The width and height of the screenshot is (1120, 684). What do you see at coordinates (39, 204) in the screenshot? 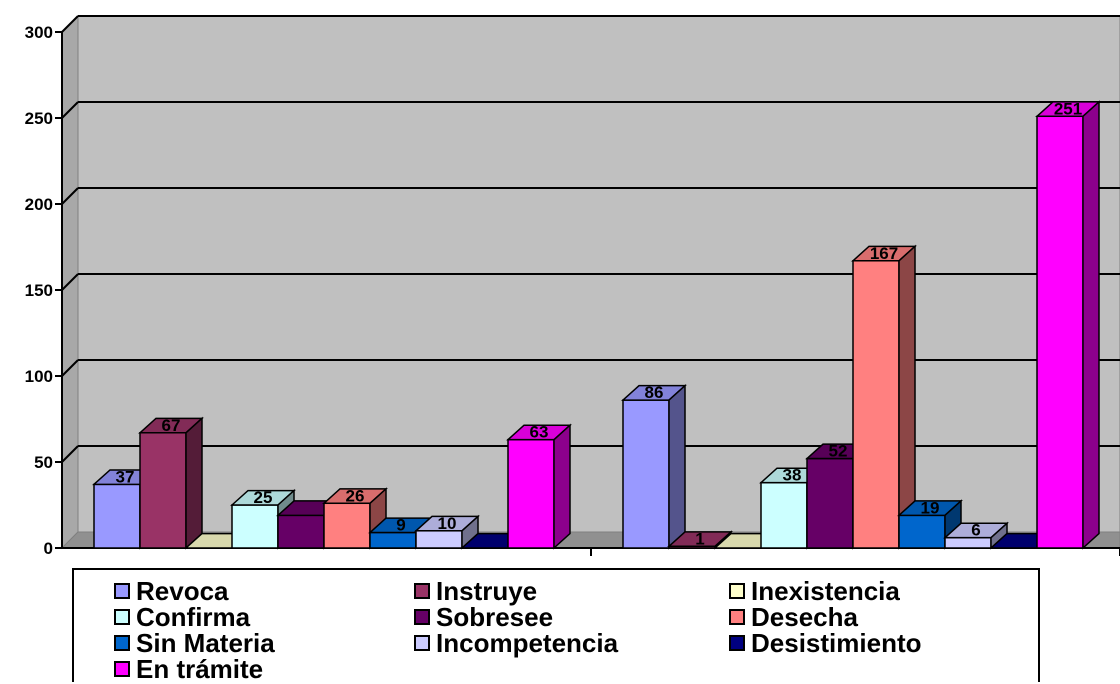
I see `y-tick-label: 200` at bounding box center [39, 204].